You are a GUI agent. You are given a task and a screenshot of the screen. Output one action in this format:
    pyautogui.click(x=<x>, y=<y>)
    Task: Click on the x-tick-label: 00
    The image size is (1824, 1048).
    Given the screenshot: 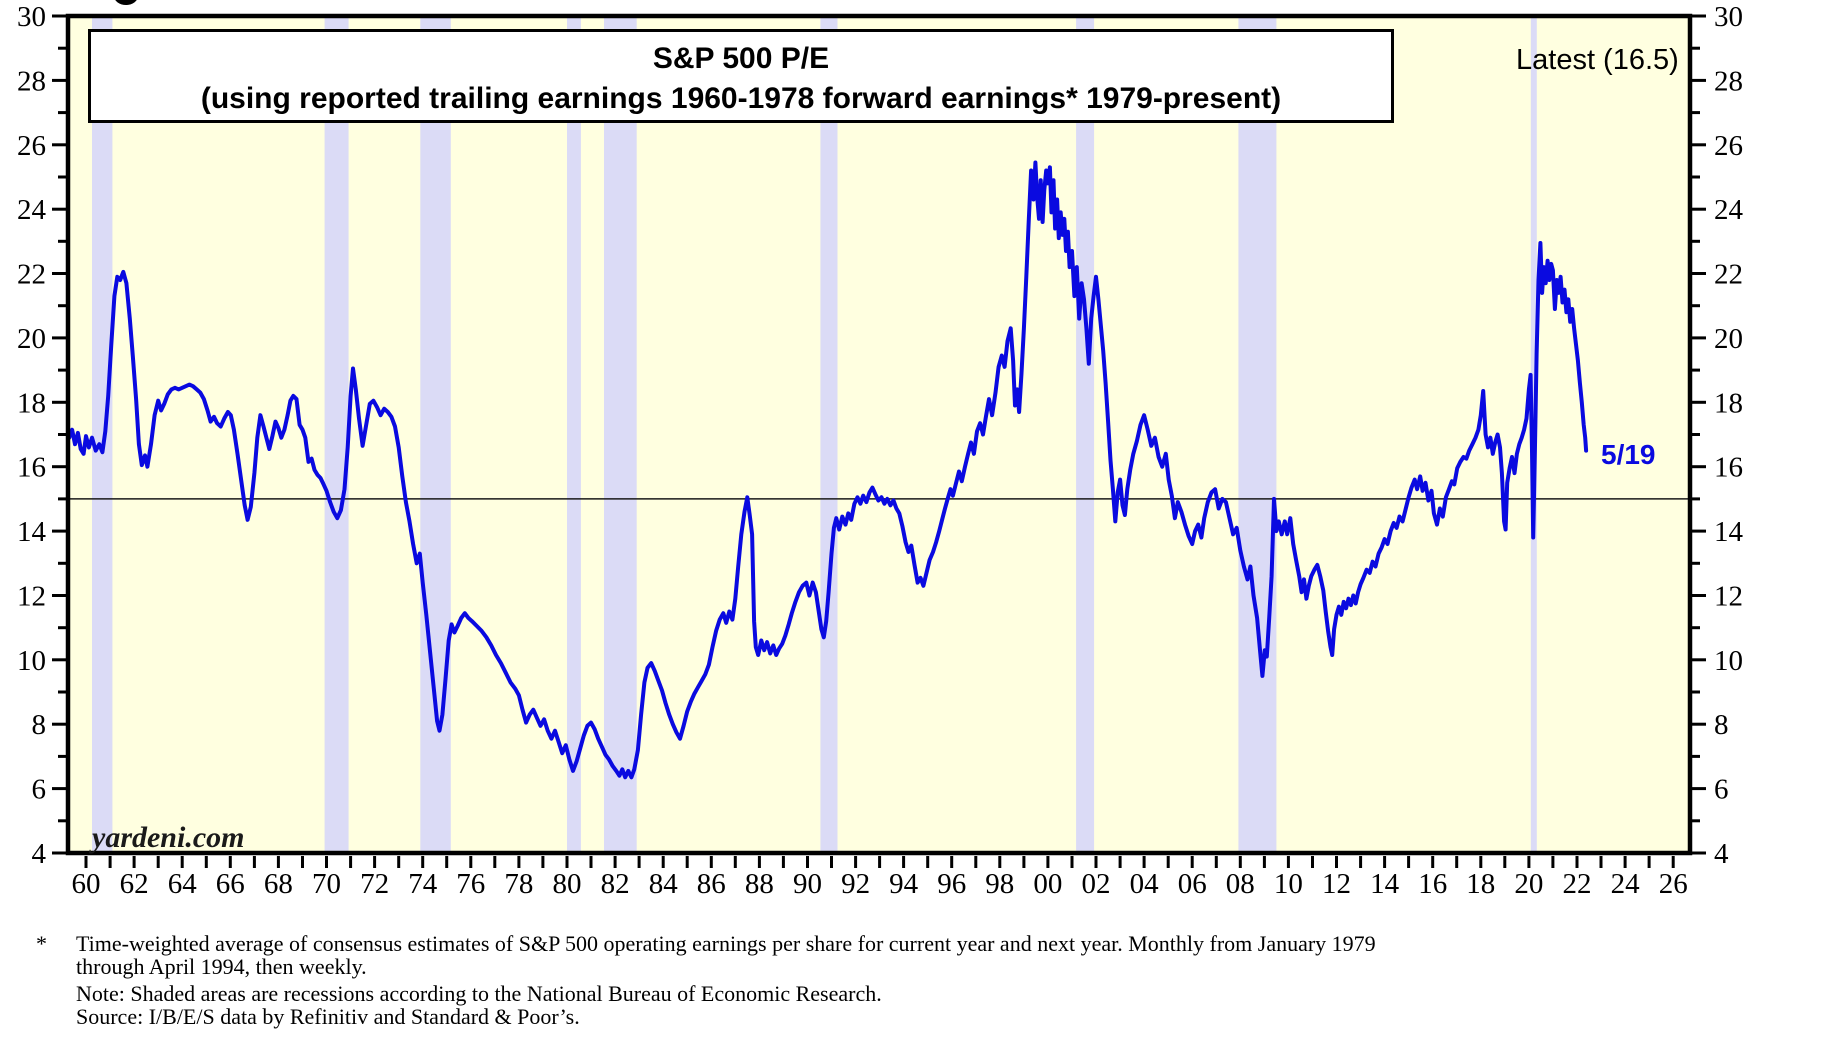 What is the action you would take?
    pyautogui.click(x=1047, y=884)
    